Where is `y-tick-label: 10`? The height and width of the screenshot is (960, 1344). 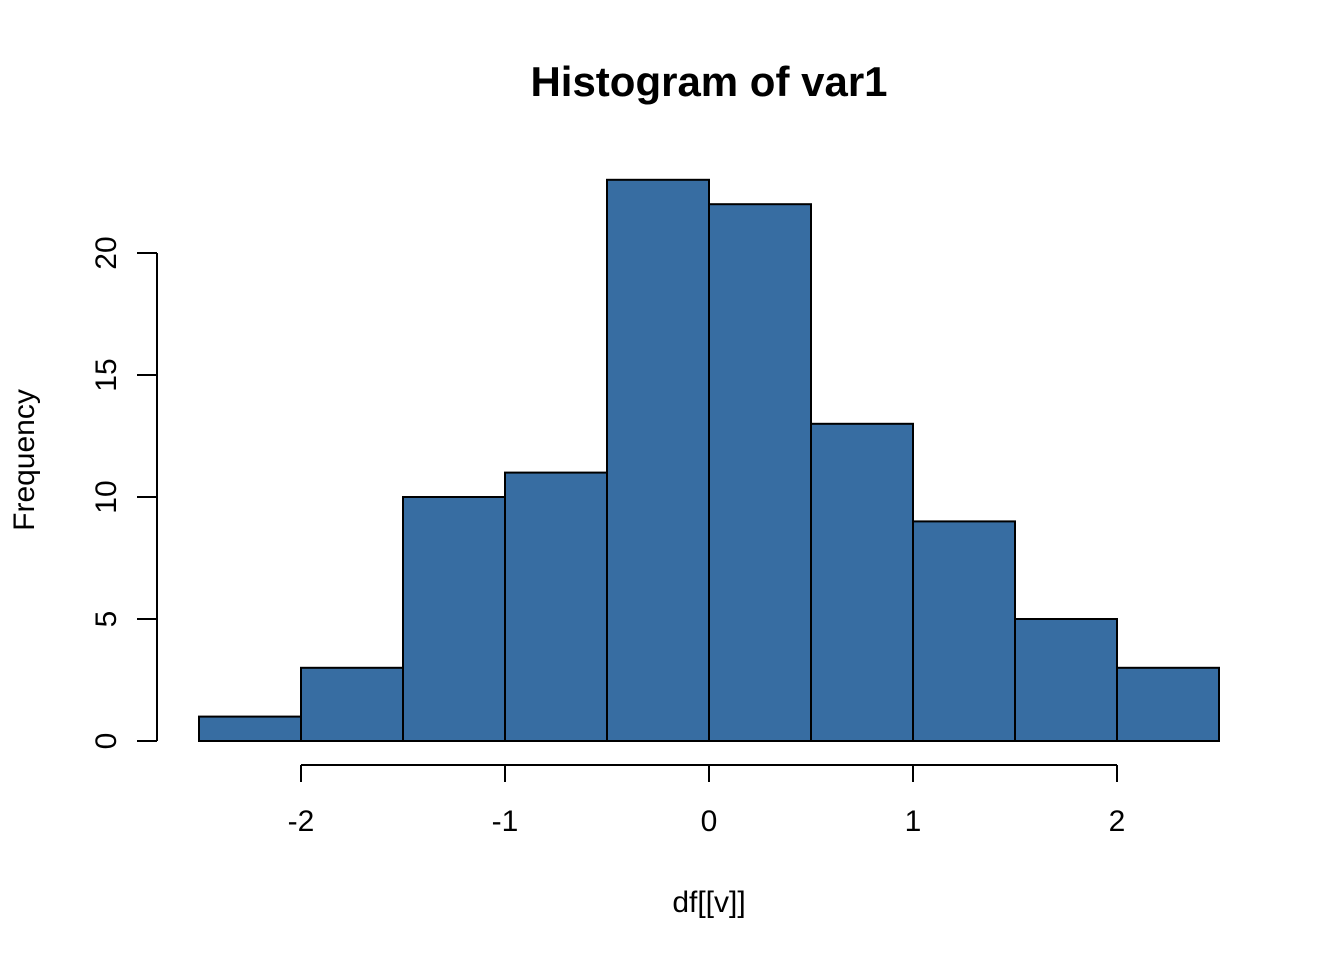 y-tick-label: 10 is located at coordinates (106, 496).